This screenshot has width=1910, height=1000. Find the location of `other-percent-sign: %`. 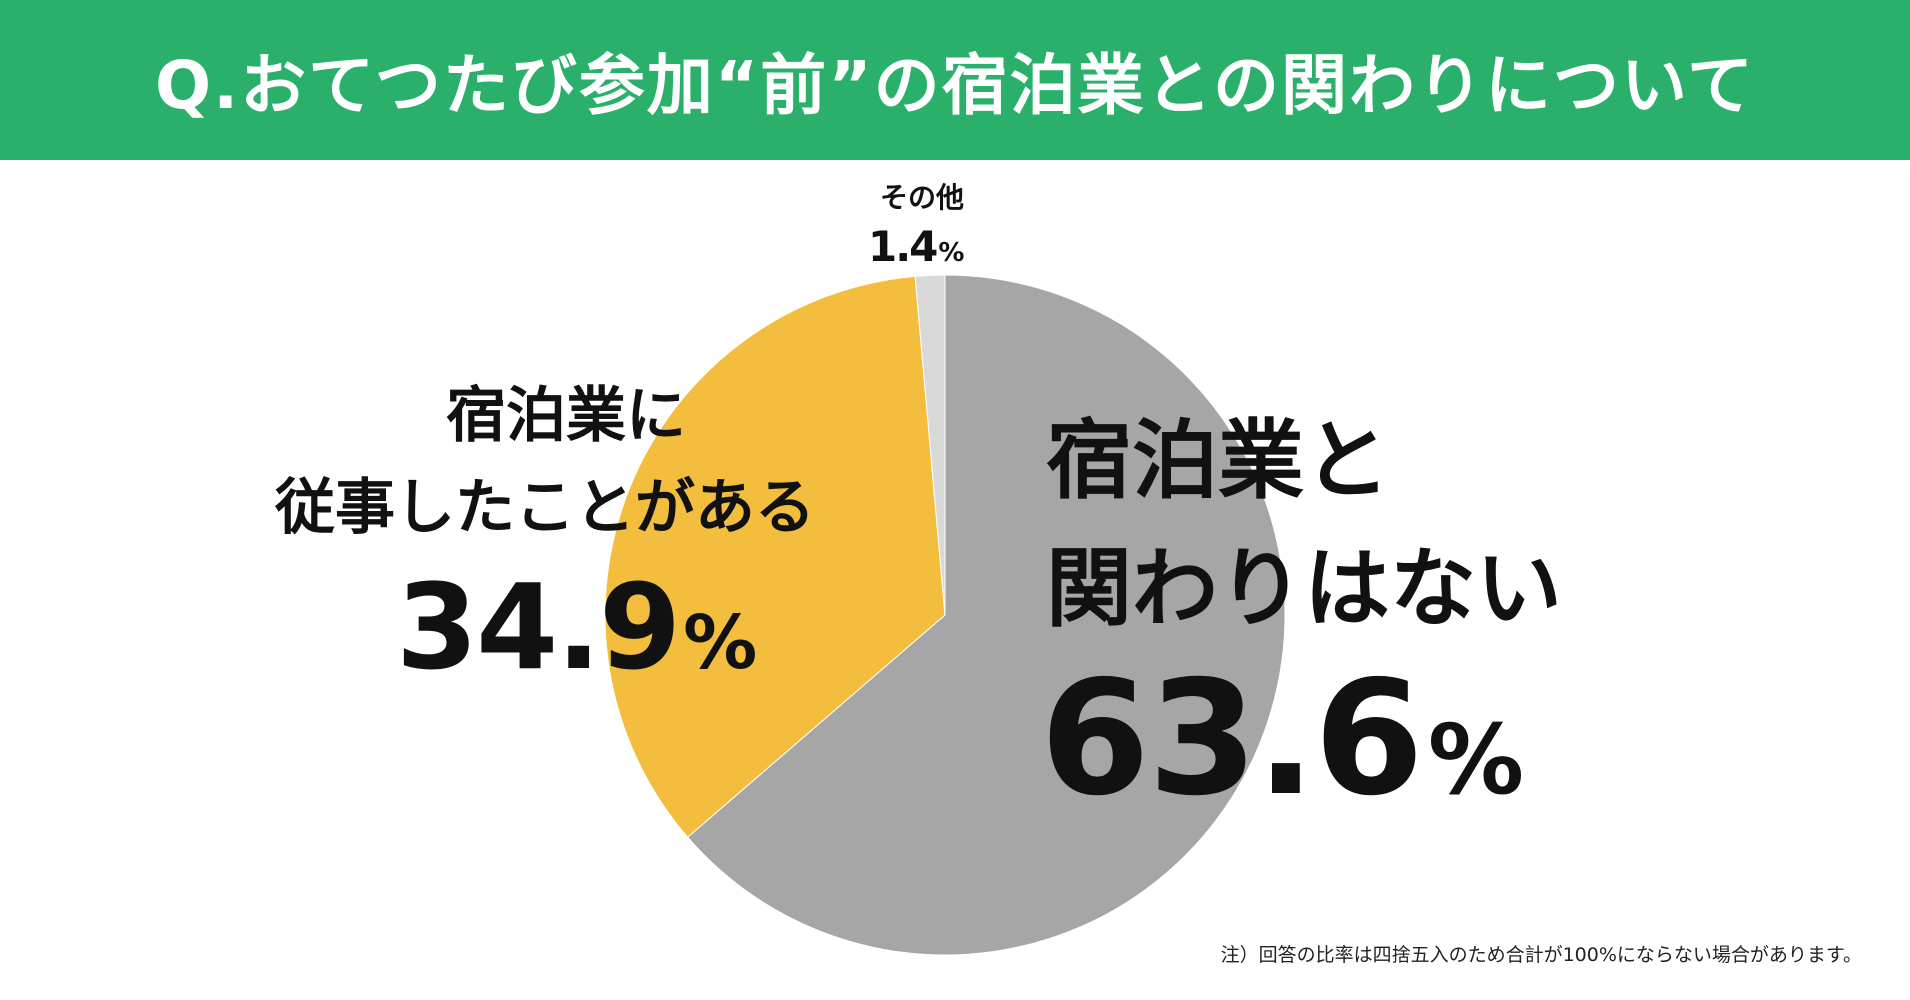

other-percent-sign: % is located at coordinates (951, 253).